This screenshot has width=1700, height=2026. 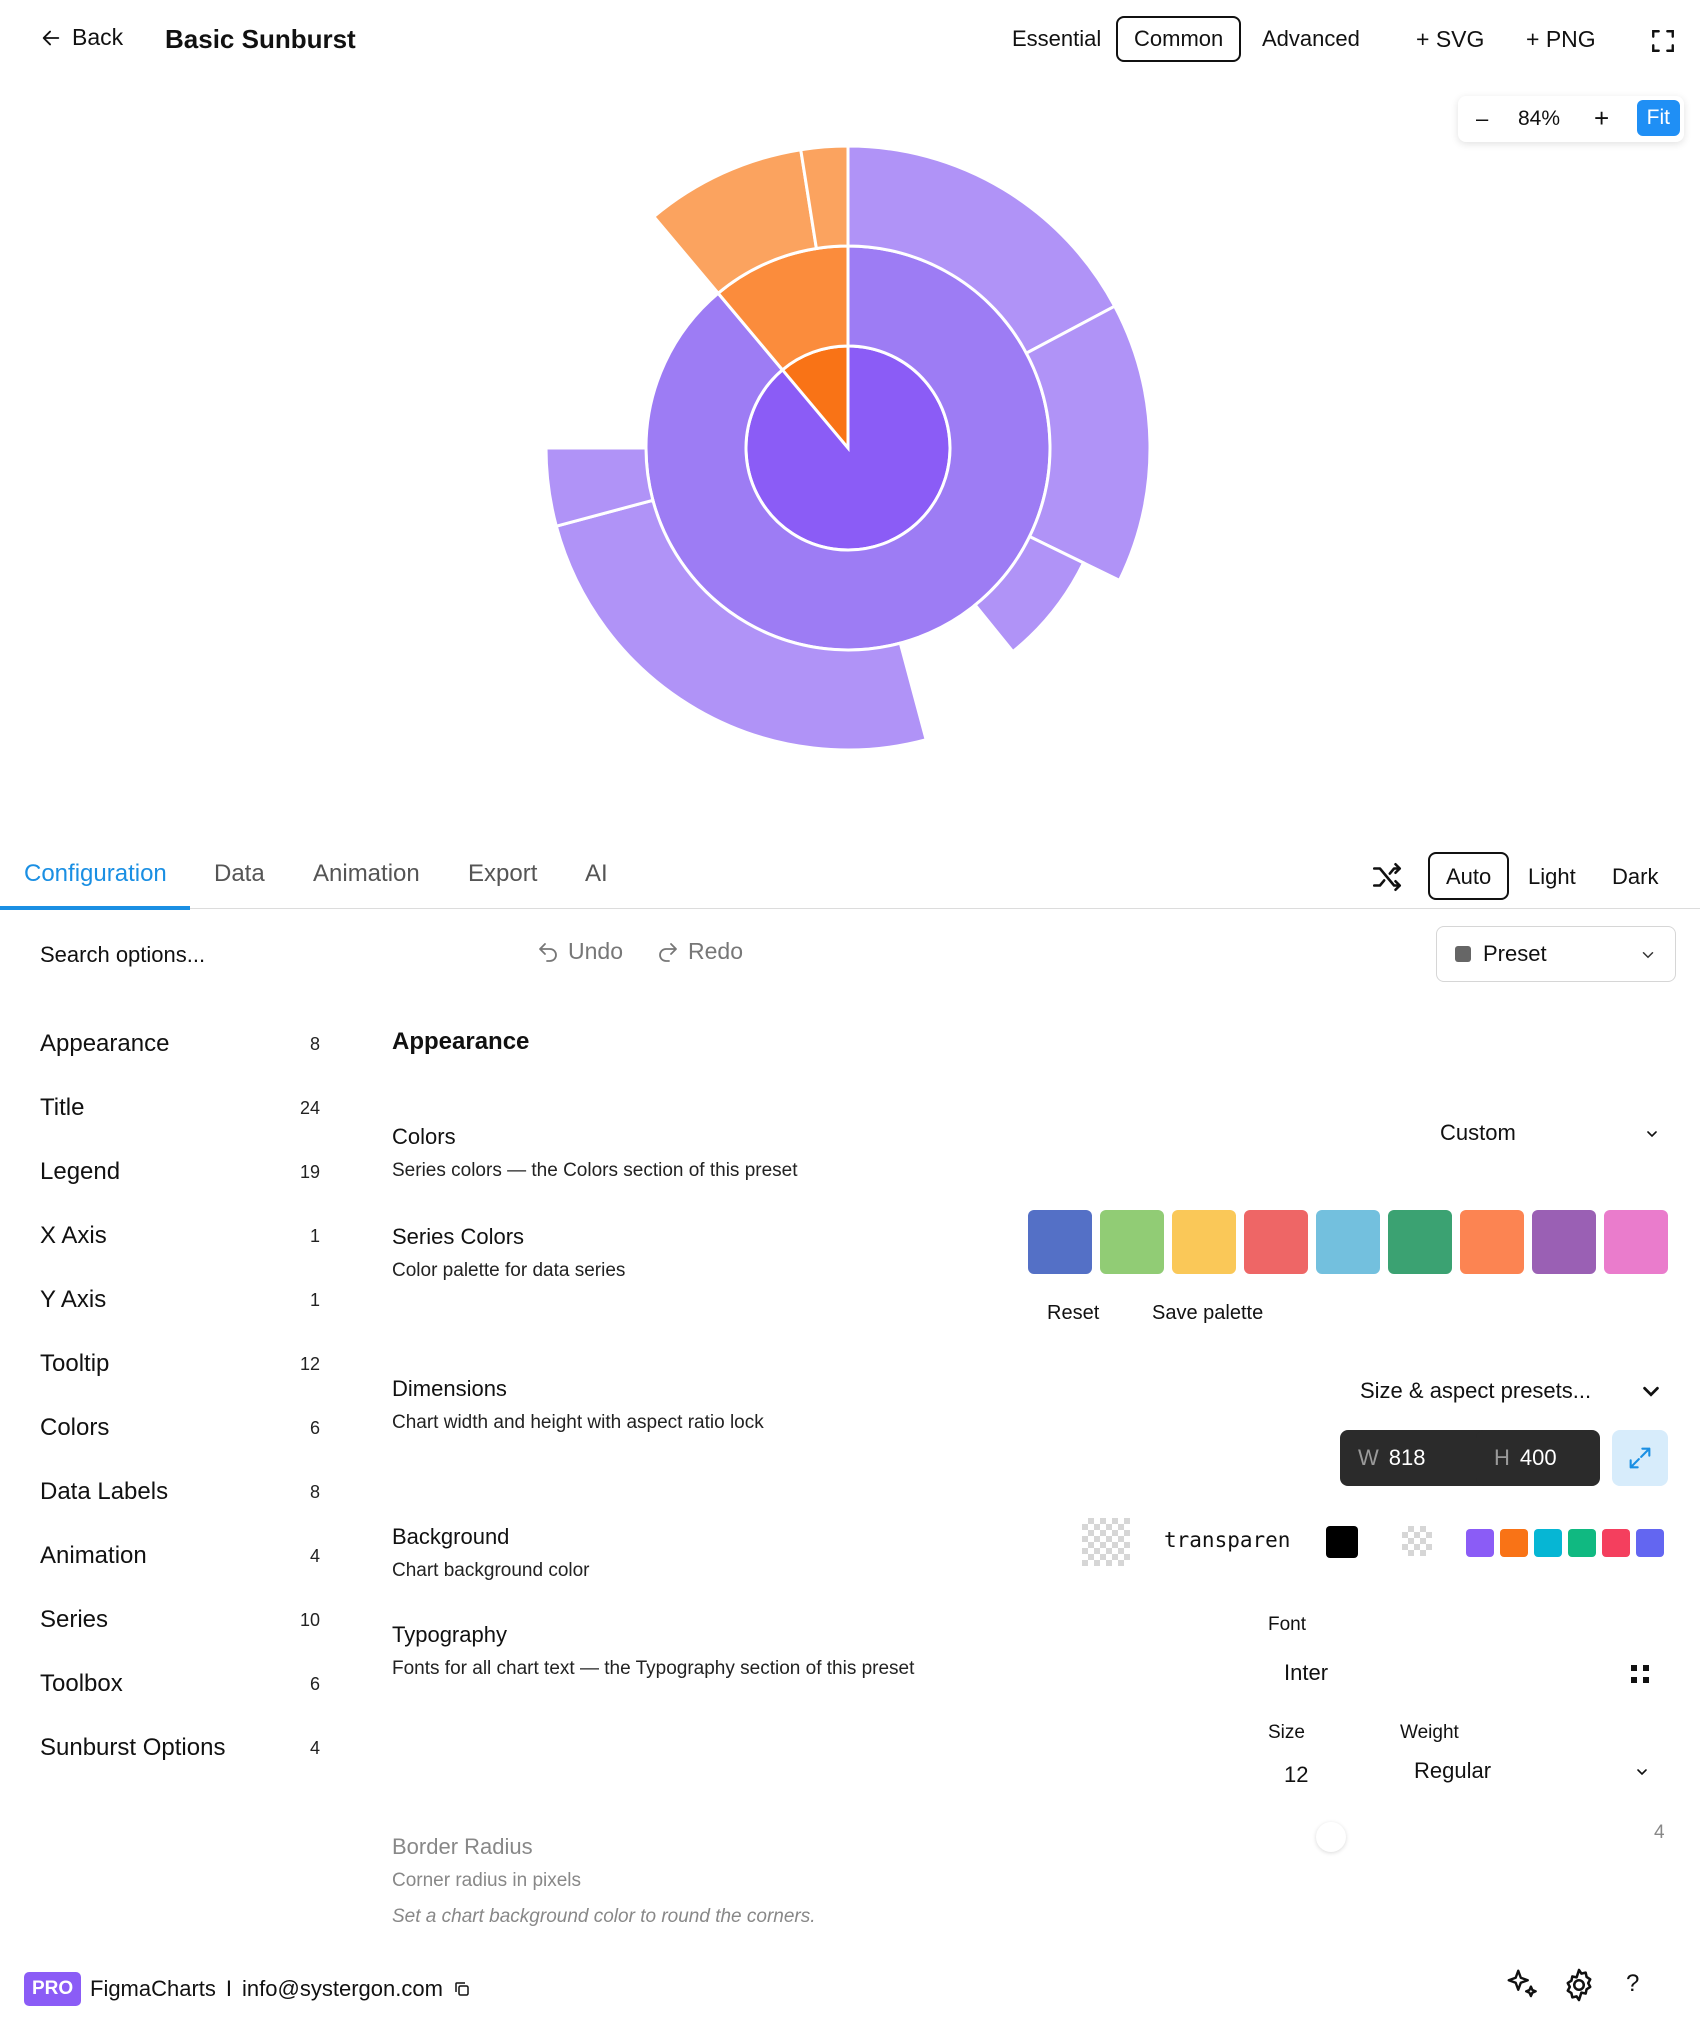 What do you see at coordinates (1342, 1542) in the screenshot?
I see `background-black-swatch` at bounding box center [1342, 1542].